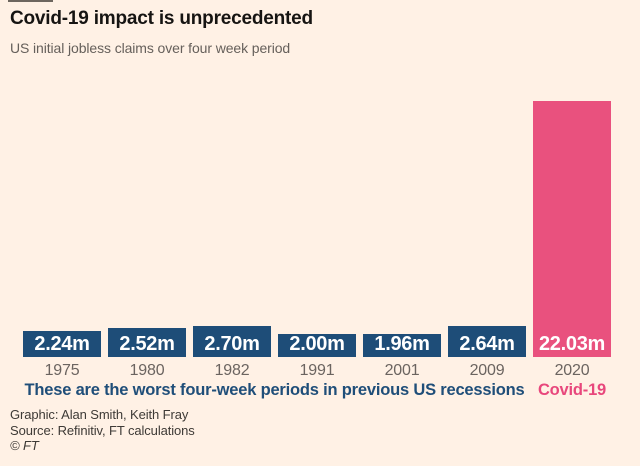 This screenshot has width=640, height=466. I want to click on bar-area: 1.96m, so click(402, 229).